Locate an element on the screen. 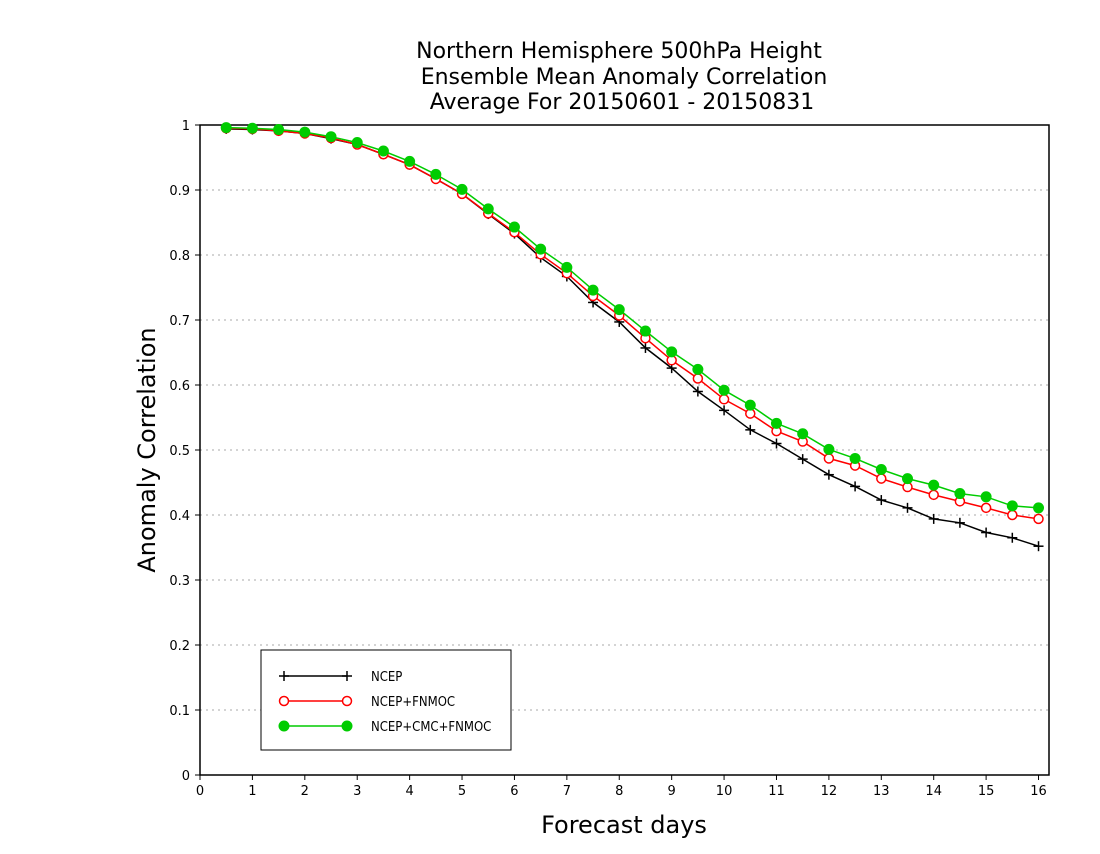  y-tick-label: 0.2 is located at coordinates (179, 646).